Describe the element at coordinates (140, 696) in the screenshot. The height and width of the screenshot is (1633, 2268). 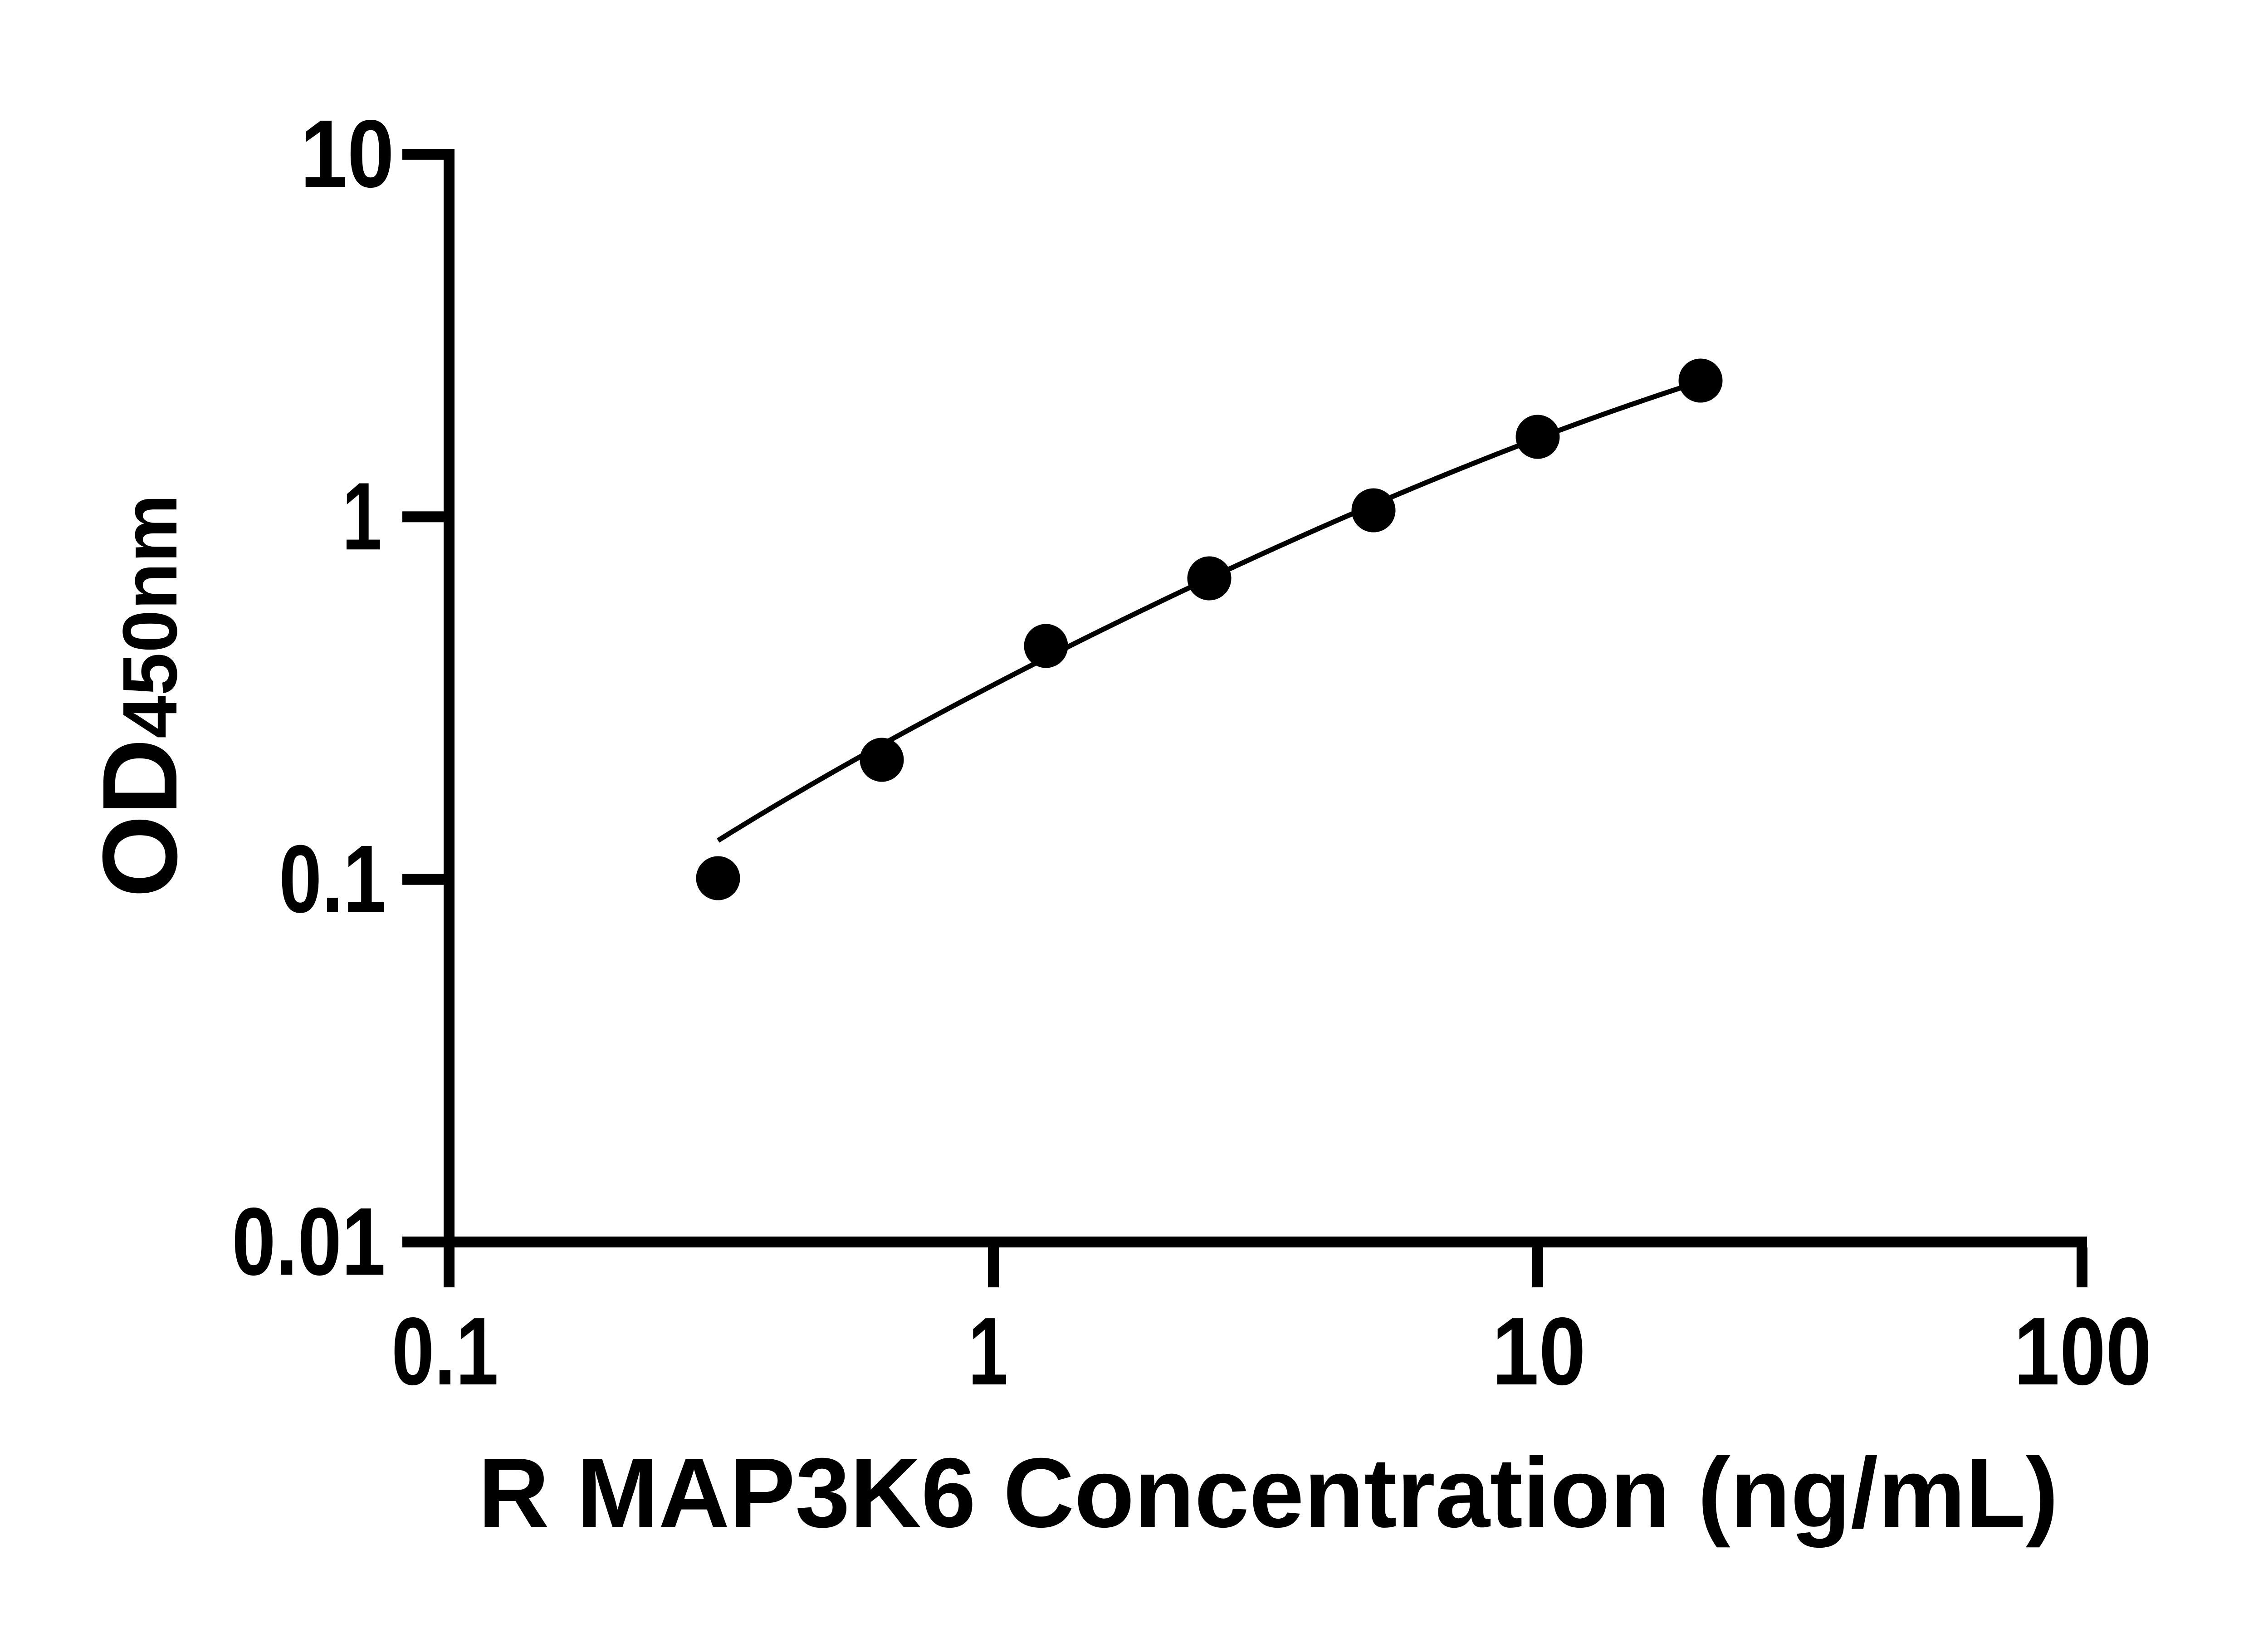
I see `svg-text: OD450nm` at that location.